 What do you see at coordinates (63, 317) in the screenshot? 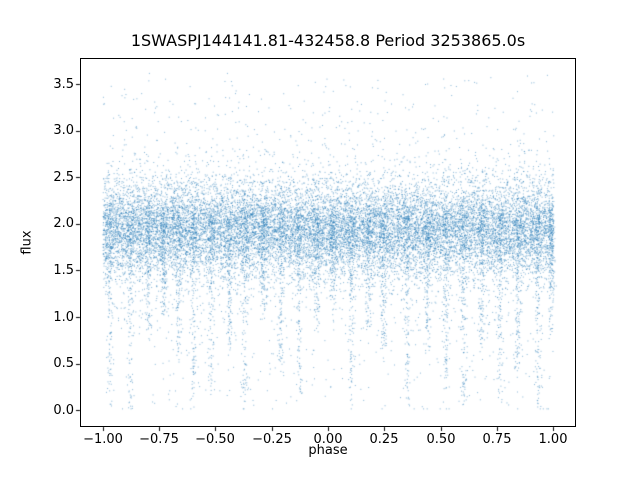
I see `y-tick-label: 1.0` at bounding box center [63, 317].